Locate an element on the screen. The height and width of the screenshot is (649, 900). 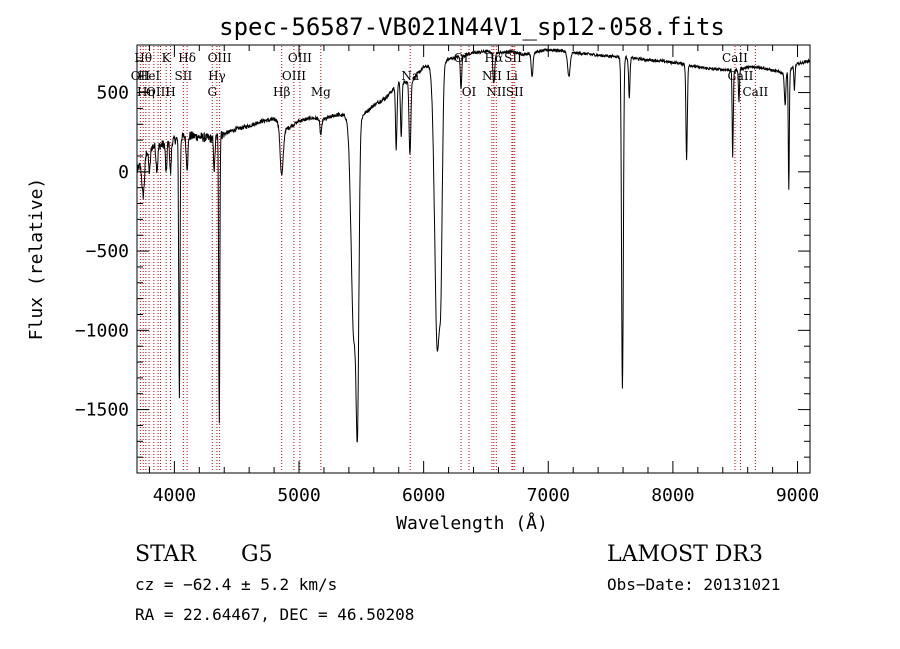
line-marker-label: Hα is located at coordinates (494, 58).